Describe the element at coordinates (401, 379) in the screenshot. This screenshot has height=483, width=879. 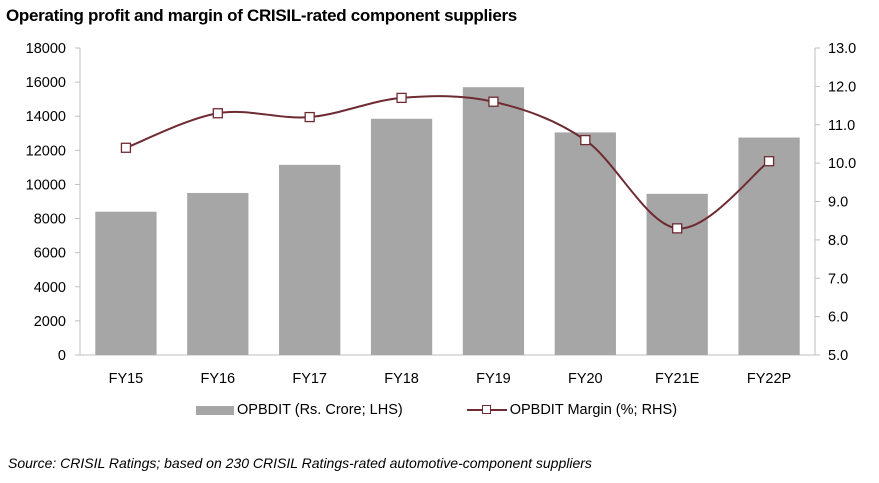
I see `x-axis-tick-label: FY18` at that location.